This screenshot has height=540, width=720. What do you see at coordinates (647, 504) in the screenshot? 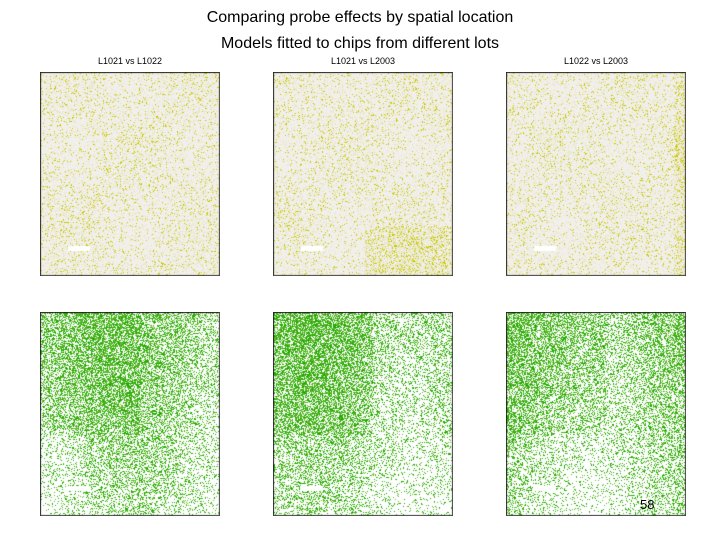
I see `page-number: 58` at bounding box center [647, 504].